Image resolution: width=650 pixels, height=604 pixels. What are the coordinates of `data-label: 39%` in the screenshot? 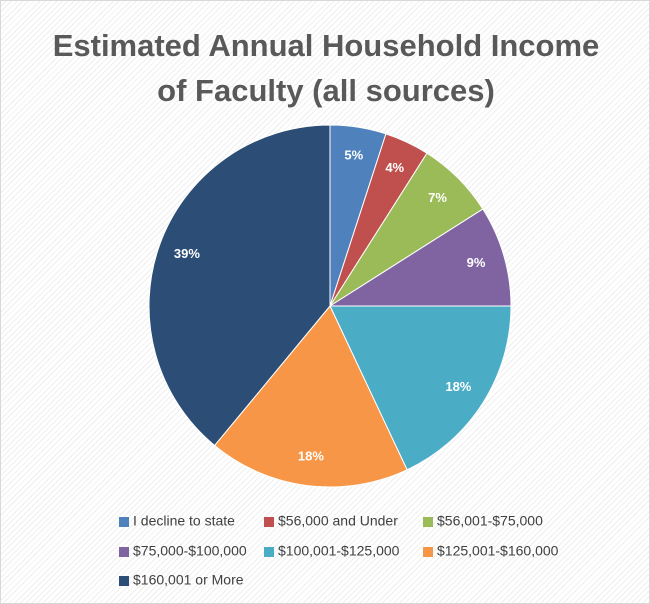 It's located at (187, 253).